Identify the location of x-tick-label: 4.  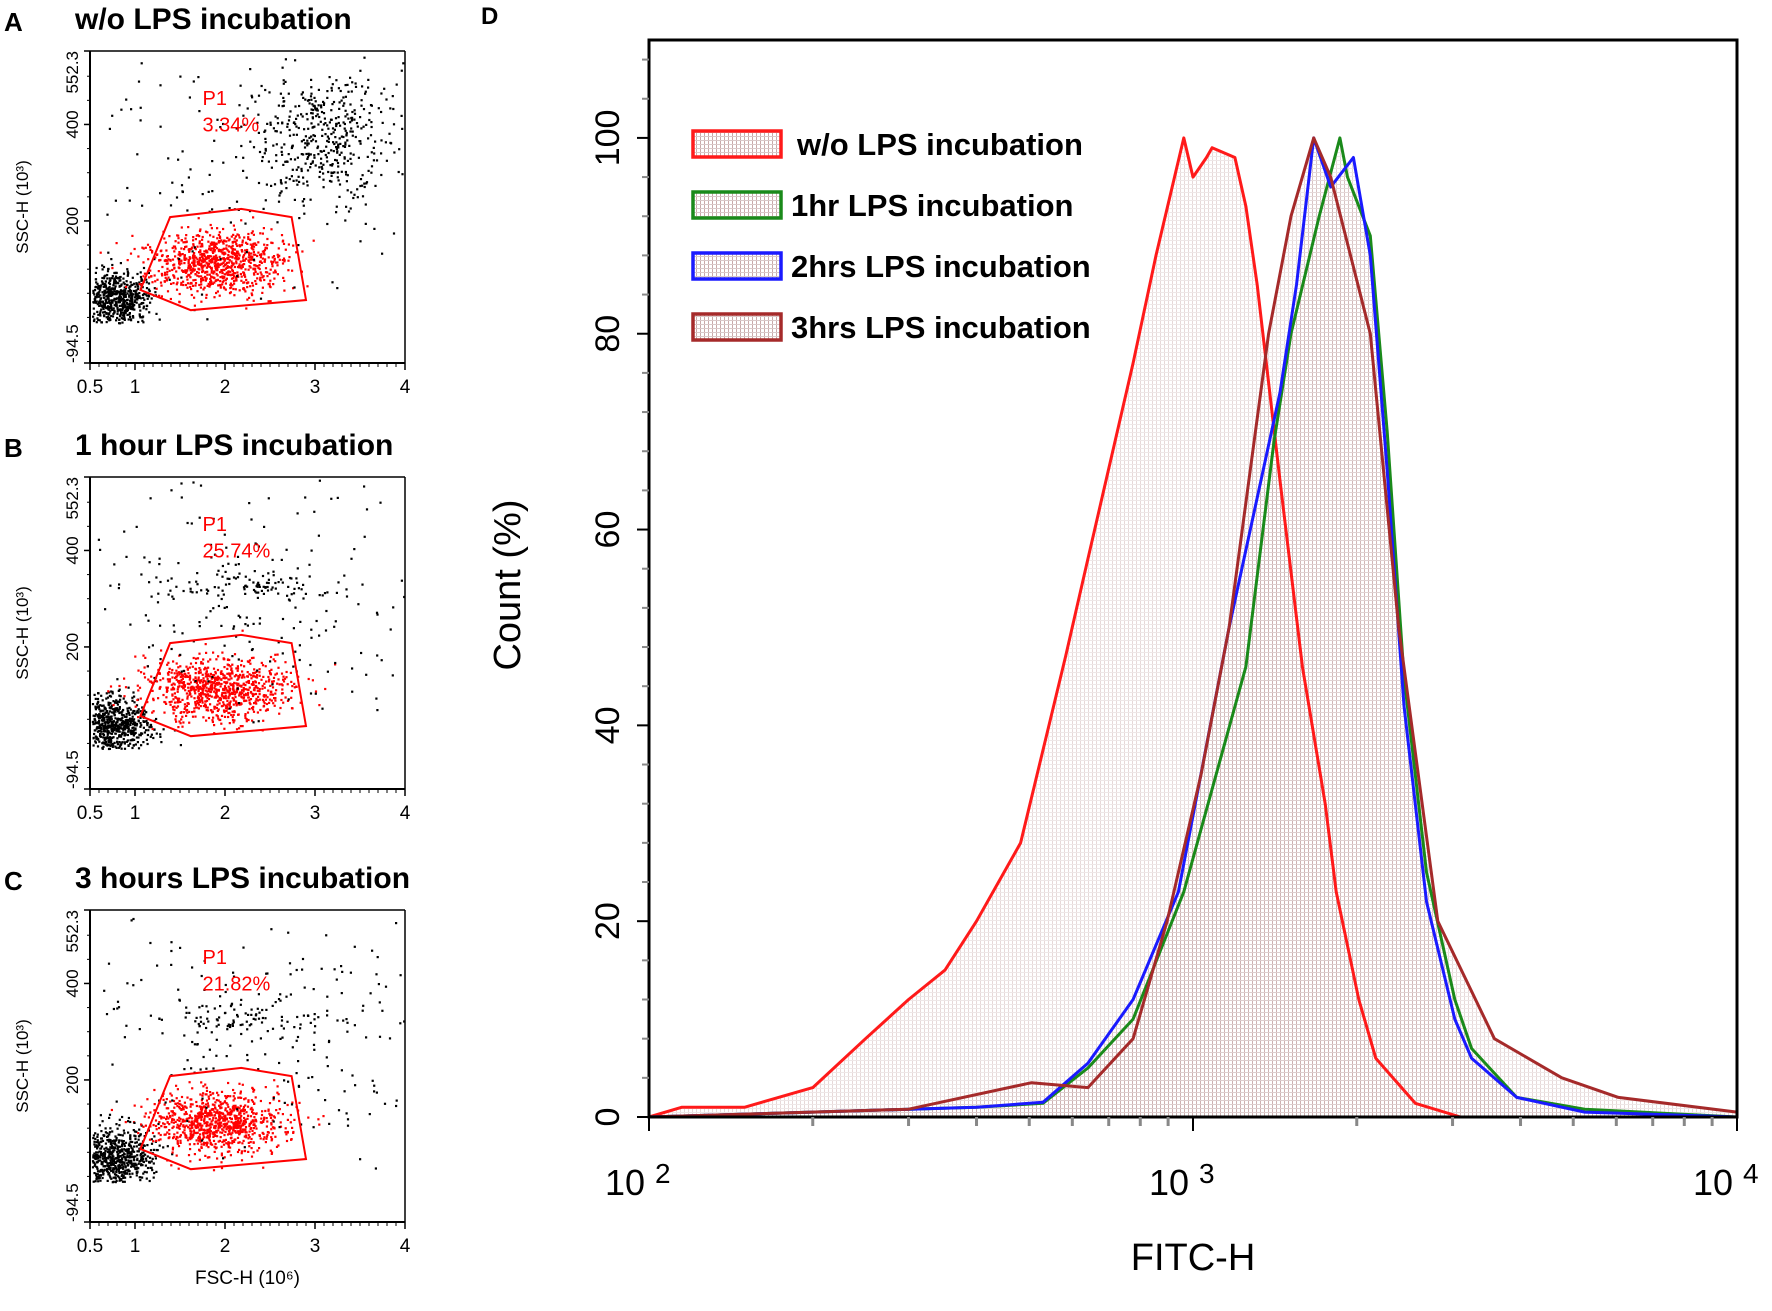
(405, 387).